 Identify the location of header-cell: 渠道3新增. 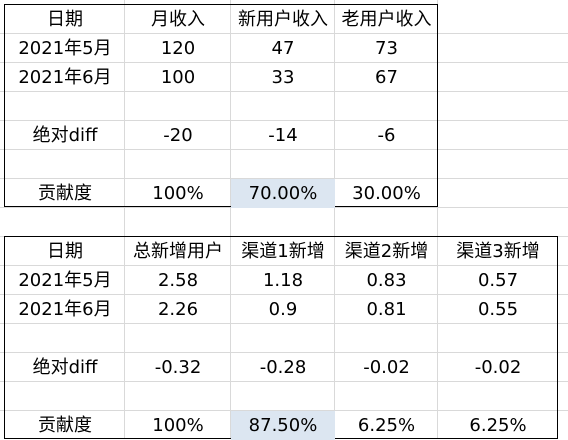
(498, 251).